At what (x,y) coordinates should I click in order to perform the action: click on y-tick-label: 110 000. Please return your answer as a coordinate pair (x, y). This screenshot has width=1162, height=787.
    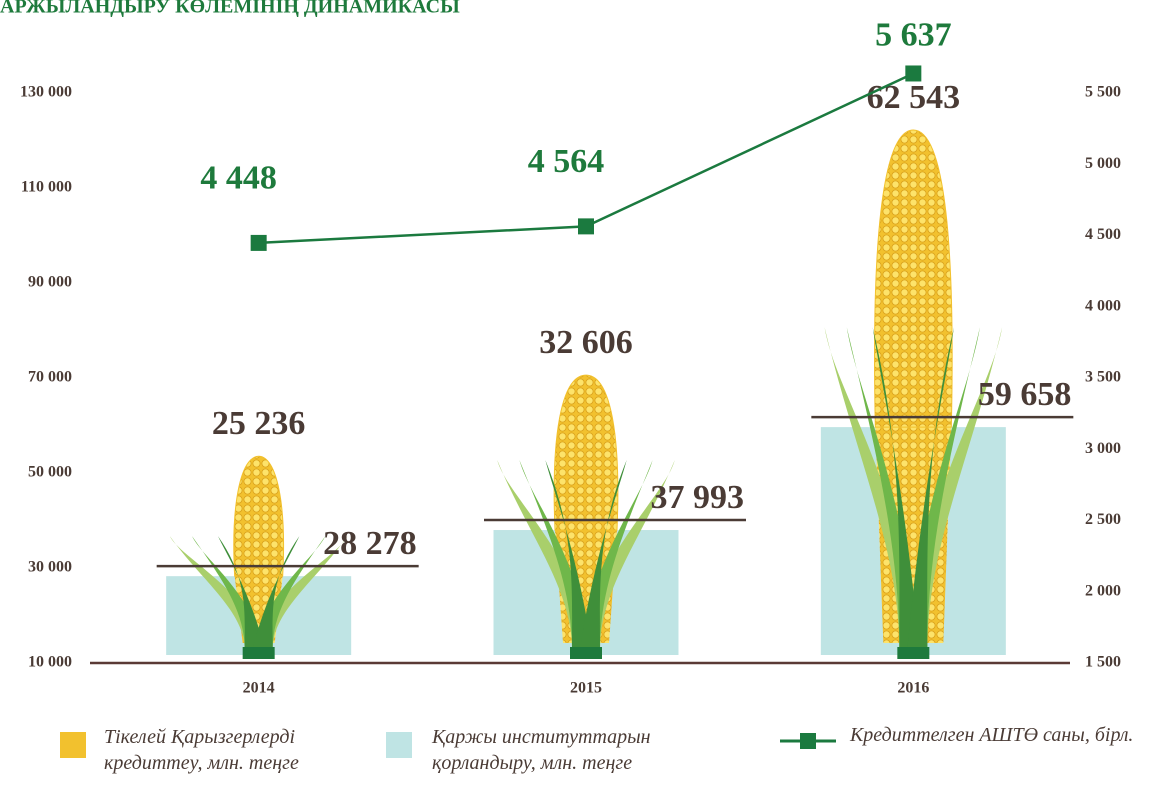
    Looking at the image, I should click on (46, 187).